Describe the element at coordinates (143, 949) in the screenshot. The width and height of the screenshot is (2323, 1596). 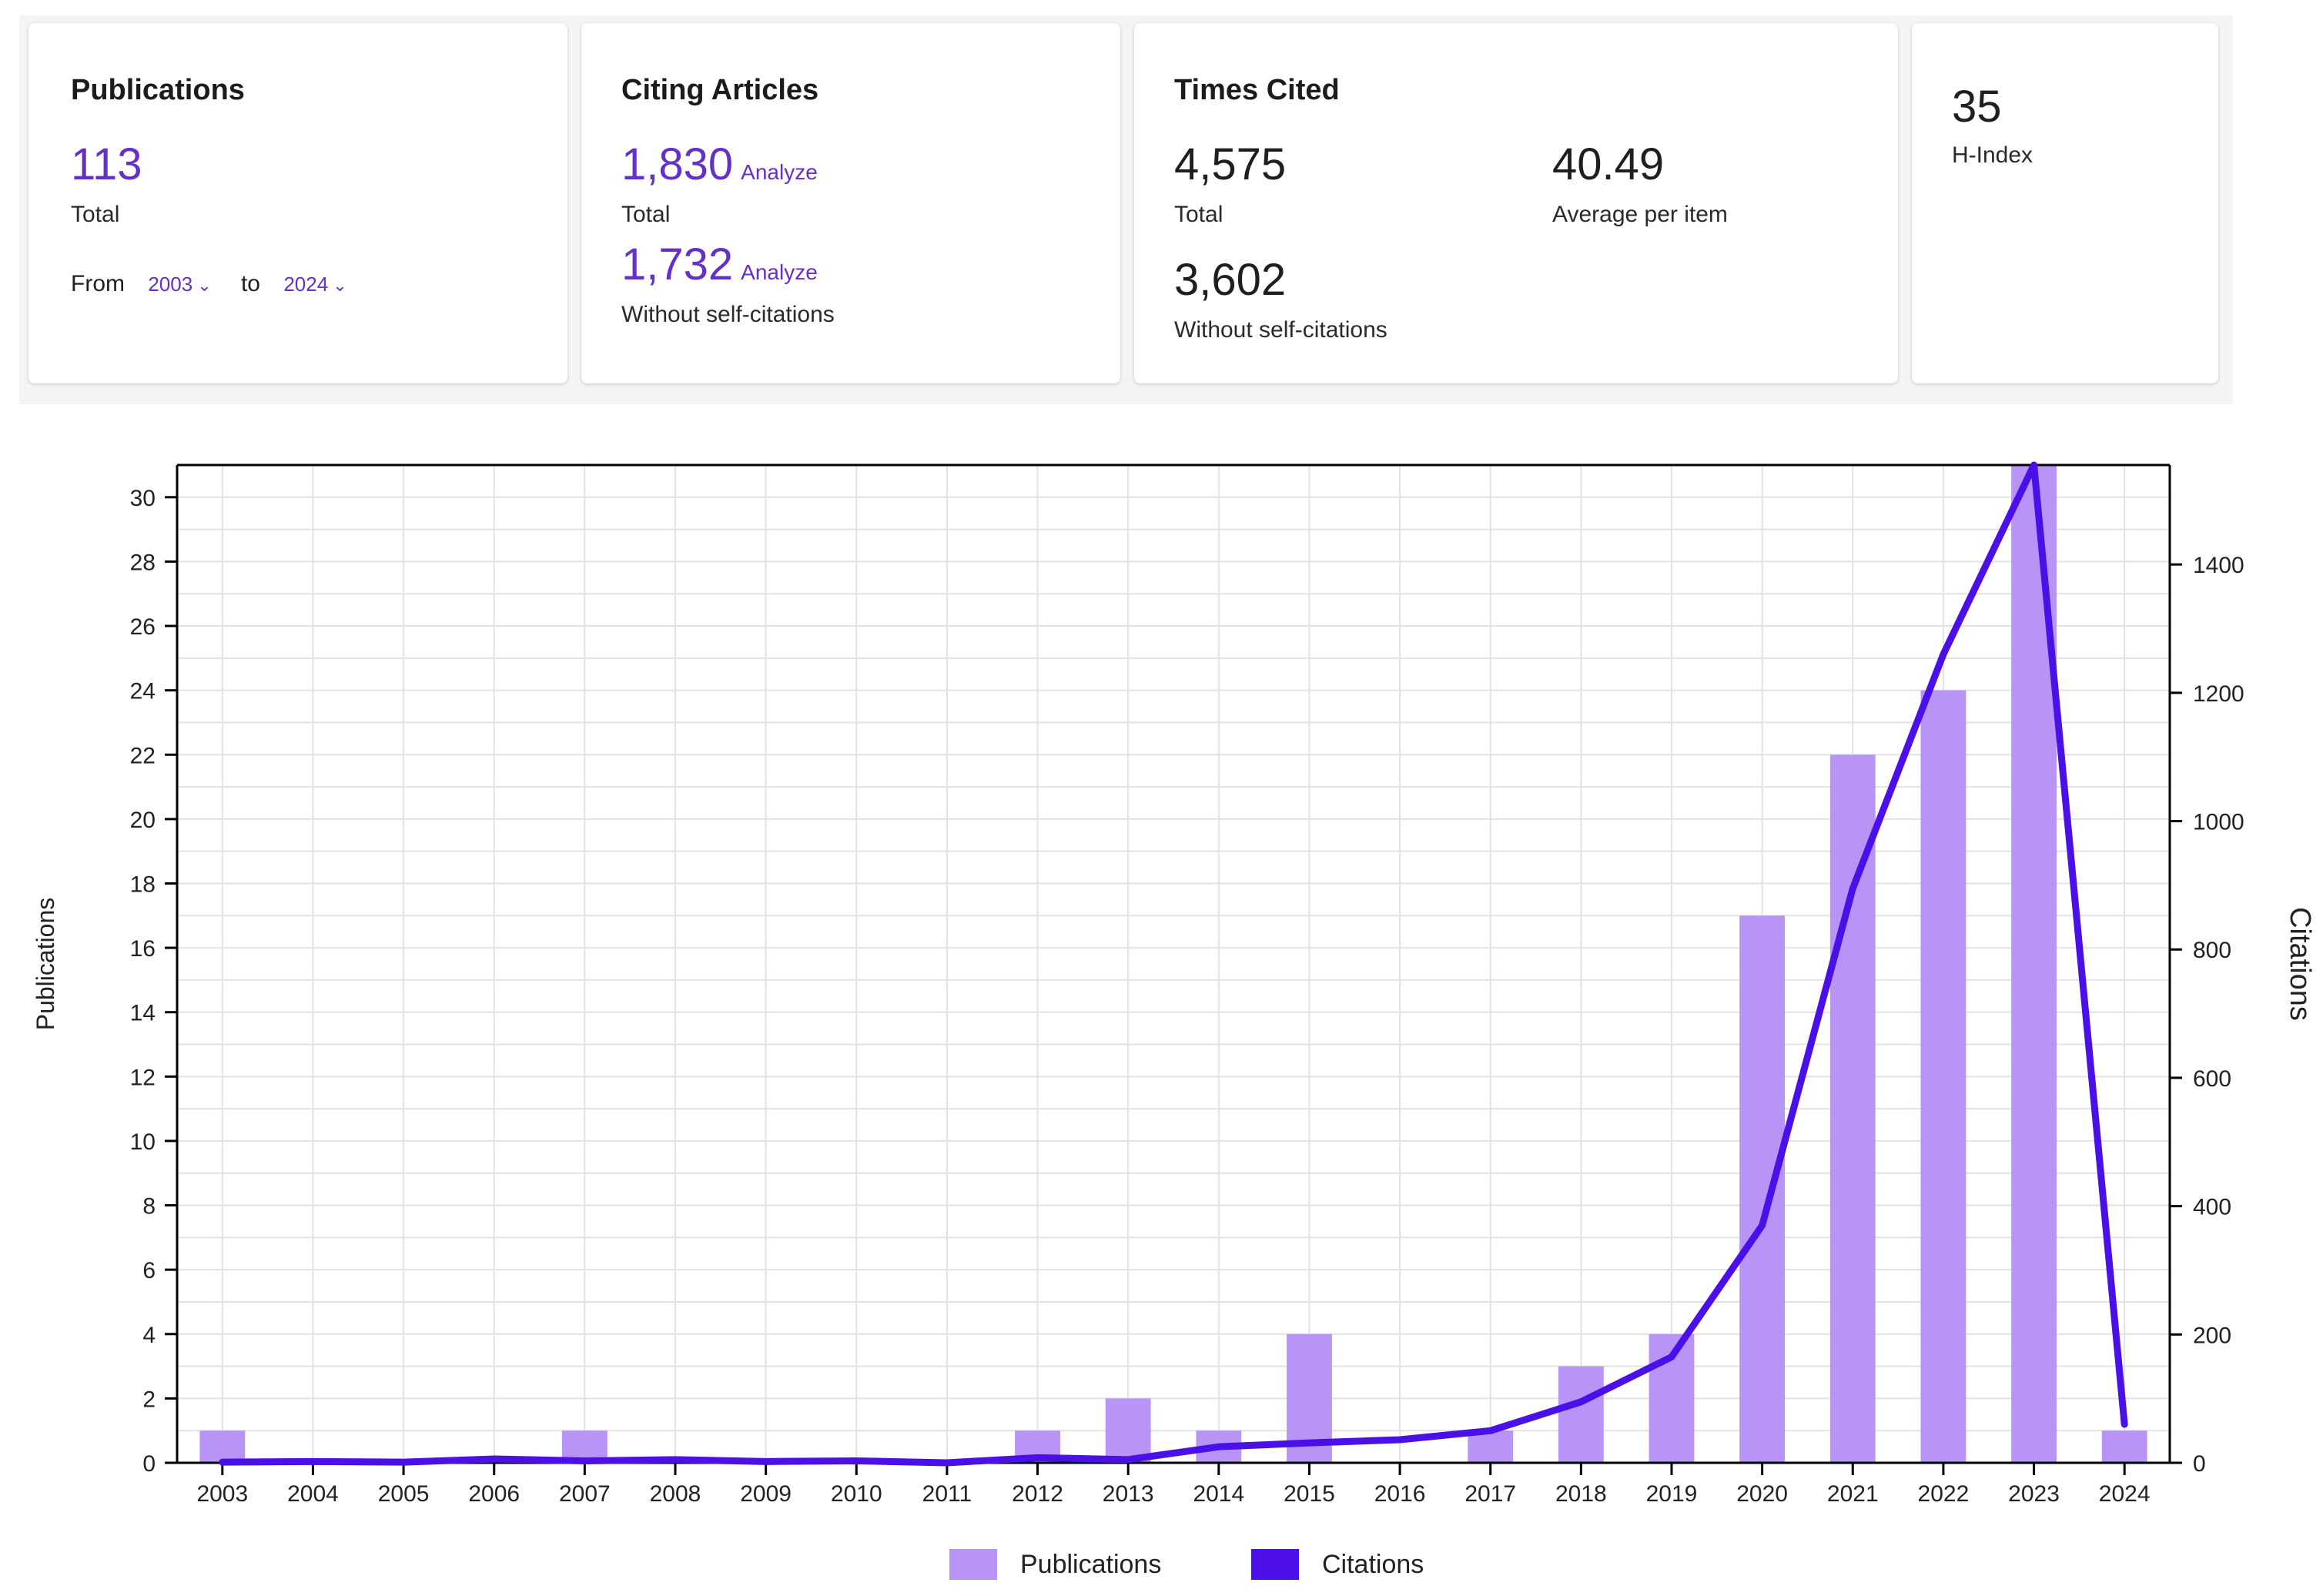
I see `y-tick-label-left: 16` at that location.